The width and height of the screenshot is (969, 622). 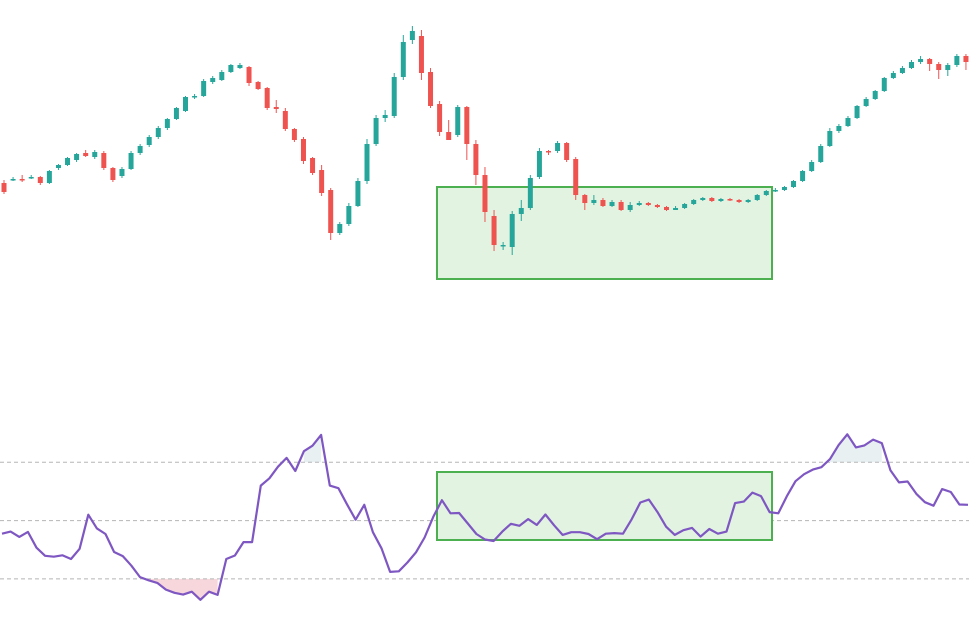 What do you see at coordinates (604, 506) in the screenshot?
I see `rsi-range-zone` at bounding box center [604, 506].